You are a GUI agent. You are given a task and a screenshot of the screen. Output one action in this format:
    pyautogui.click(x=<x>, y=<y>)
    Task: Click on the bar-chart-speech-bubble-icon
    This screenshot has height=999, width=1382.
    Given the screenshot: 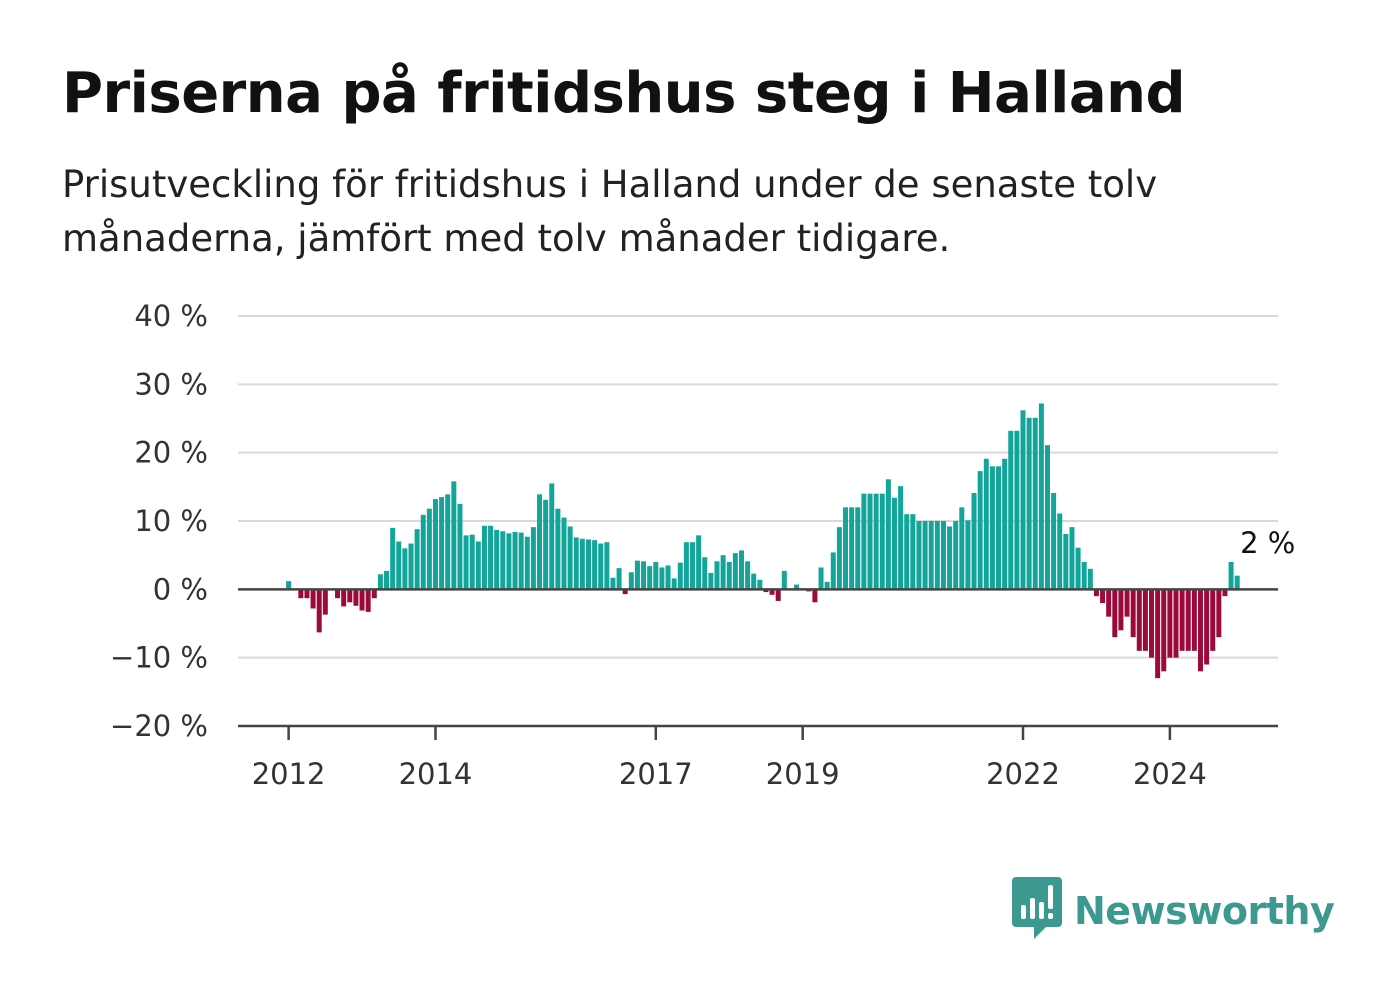 What is the action you would take?
    pyautogui.click(x=1037, y=910)
    